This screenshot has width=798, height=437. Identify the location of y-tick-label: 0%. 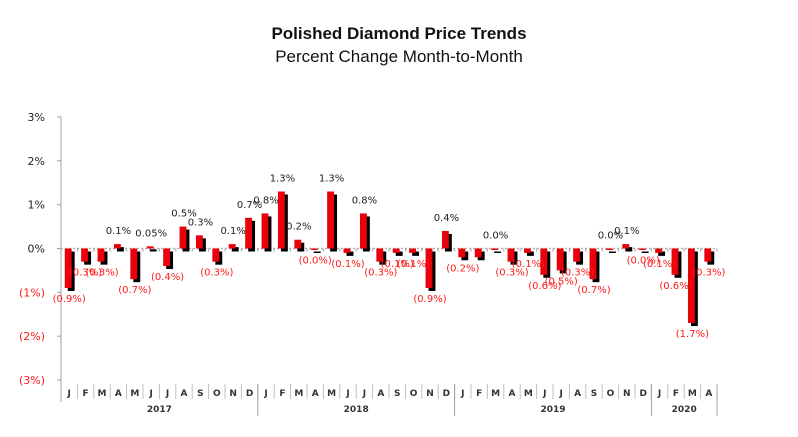
(36, 249).